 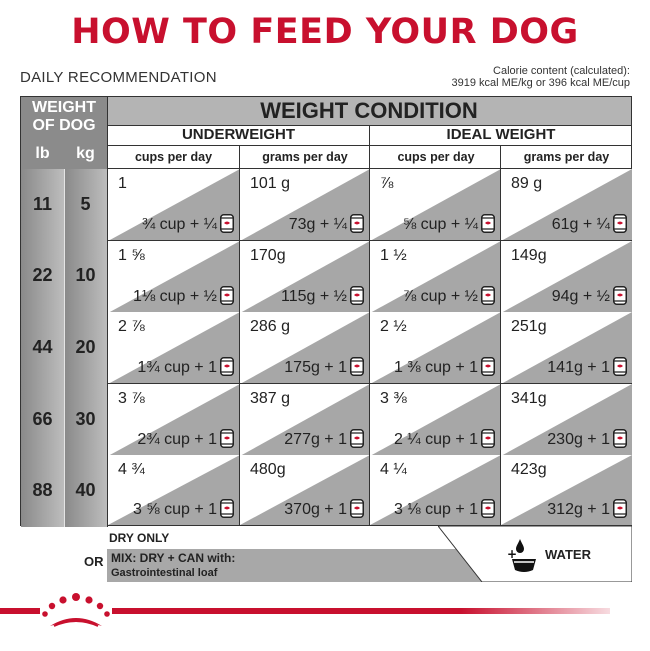 What do you see at coordinates (529, 255) in the screenshot?
I see `dry-amount: 149g` at bounding box center [529, 255].